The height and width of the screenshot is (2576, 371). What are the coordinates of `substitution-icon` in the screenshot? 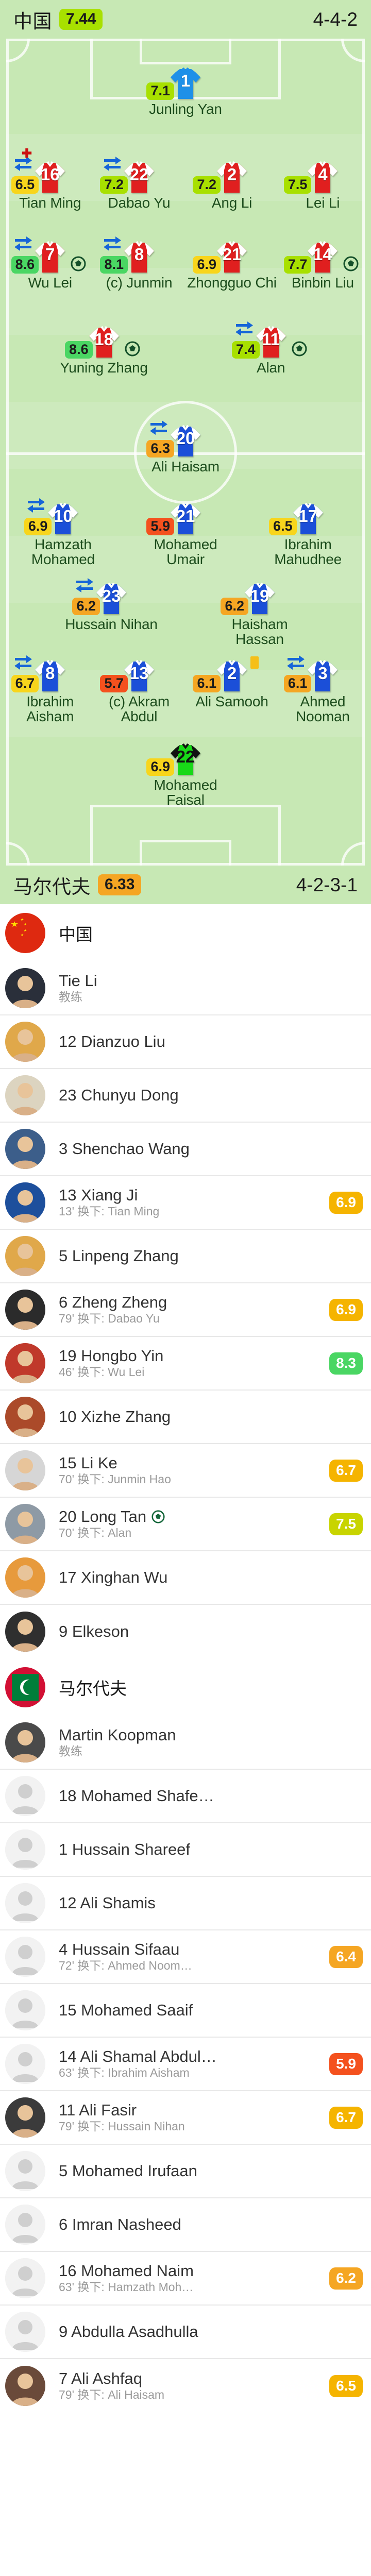 It's located at (112, 243).